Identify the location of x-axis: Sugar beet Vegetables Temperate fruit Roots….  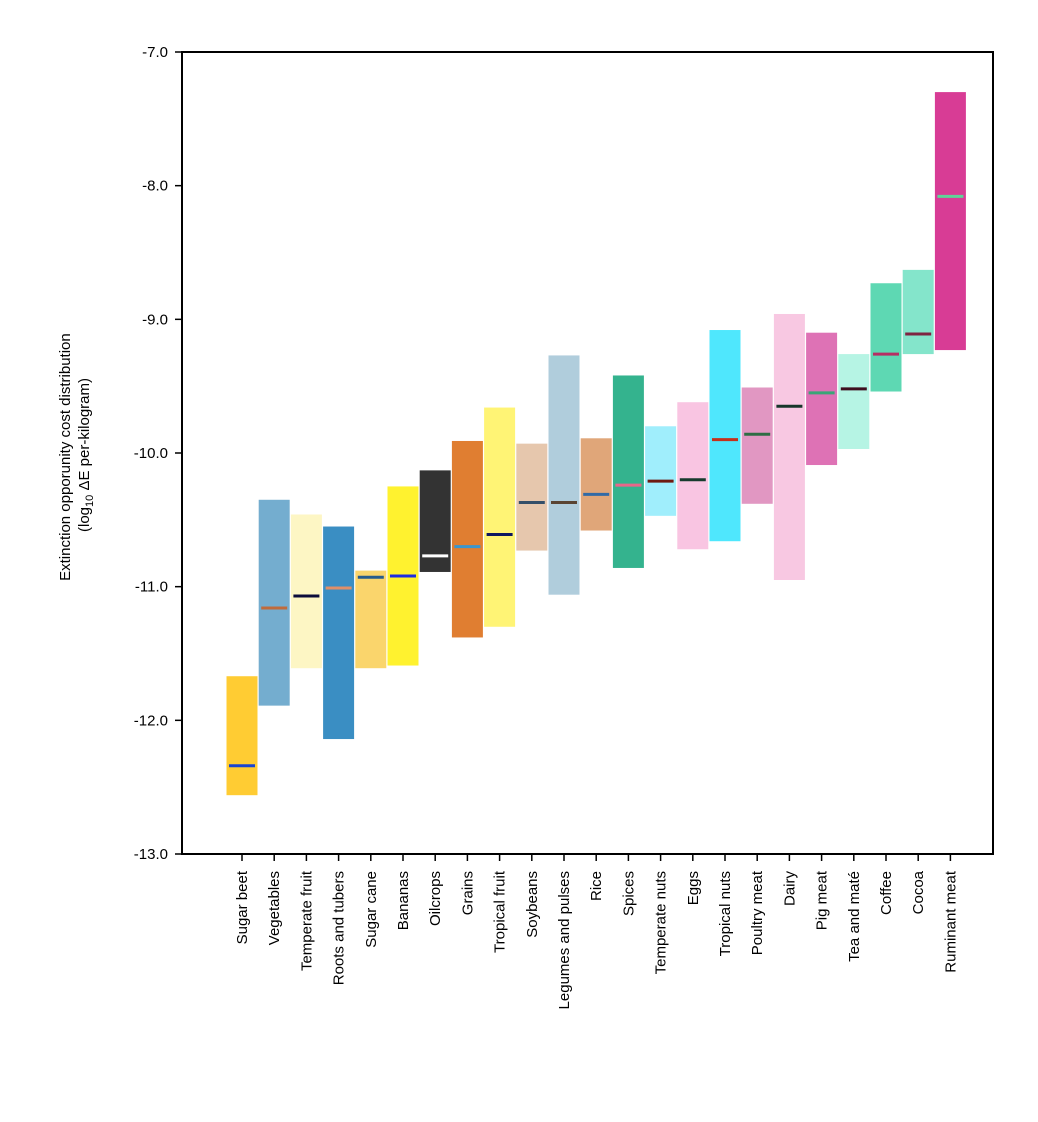
(596, 931).